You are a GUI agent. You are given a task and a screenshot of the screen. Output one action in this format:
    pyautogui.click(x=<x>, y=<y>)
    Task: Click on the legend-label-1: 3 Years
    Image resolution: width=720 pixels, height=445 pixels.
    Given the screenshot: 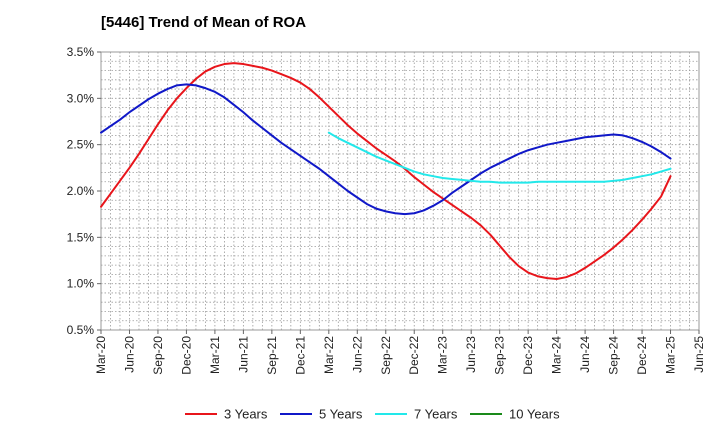 What is the action you would take?
    pyautogui.click(x=246, y=414)
    